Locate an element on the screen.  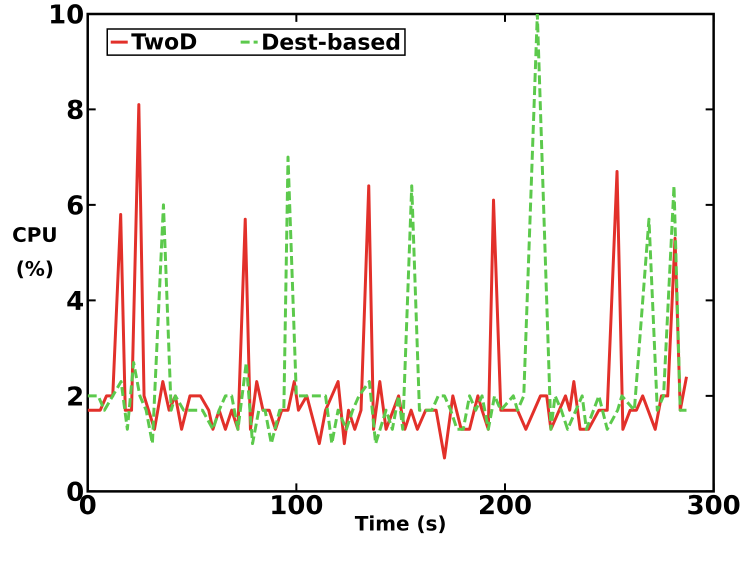
legend-label: Dest-based is located at coordinates (331, 41).